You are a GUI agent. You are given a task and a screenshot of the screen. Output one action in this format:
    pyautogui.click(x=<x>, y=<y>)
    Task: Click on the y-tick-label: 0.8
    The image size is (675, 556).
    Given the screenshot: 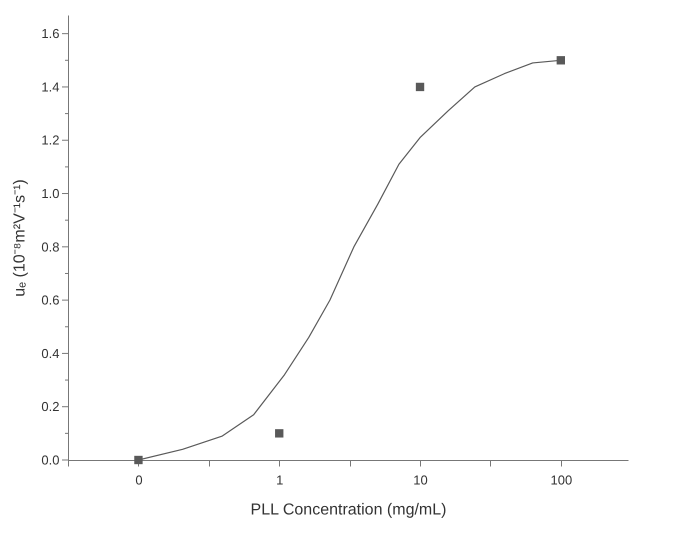 What is the action you would take?
    pyautogui.click(x=50, y=246)
    